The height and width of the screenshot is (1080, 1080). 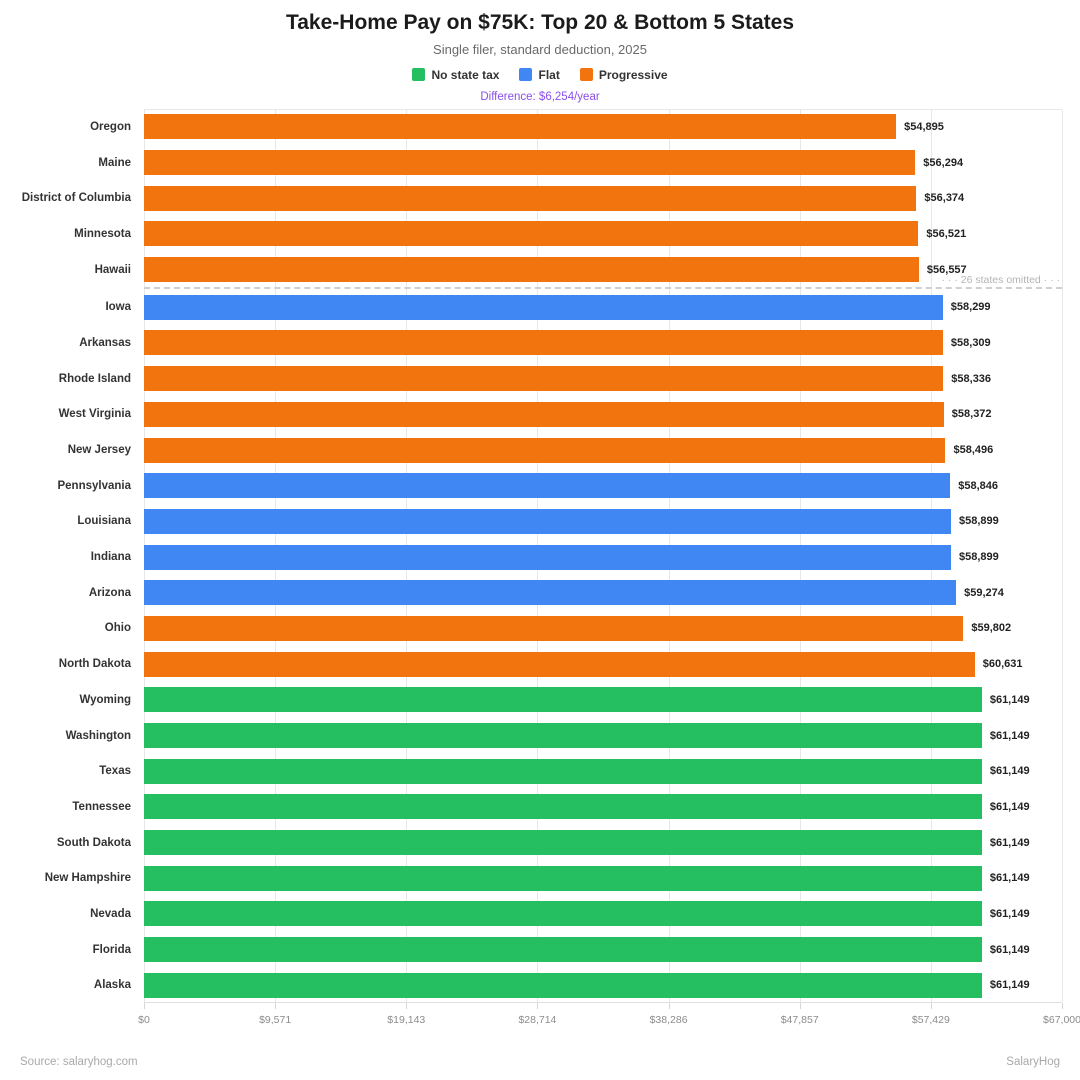 I want to click on bar-value-label: $58,372, so click(x=971, y=414).